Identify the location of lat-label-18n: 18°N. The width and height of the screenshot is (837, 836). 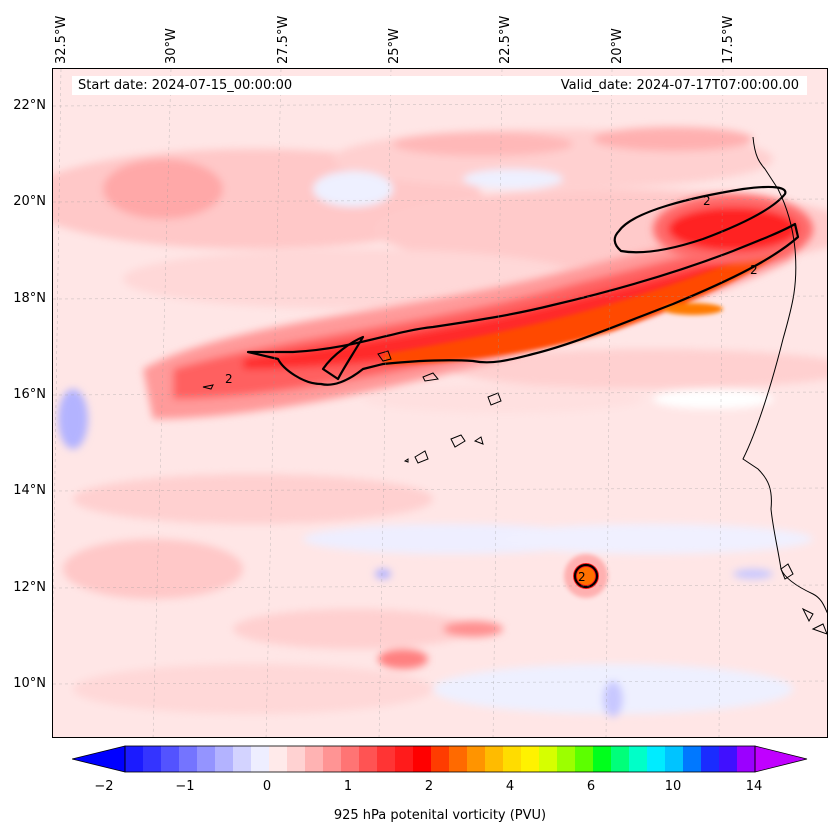
(29, 298).